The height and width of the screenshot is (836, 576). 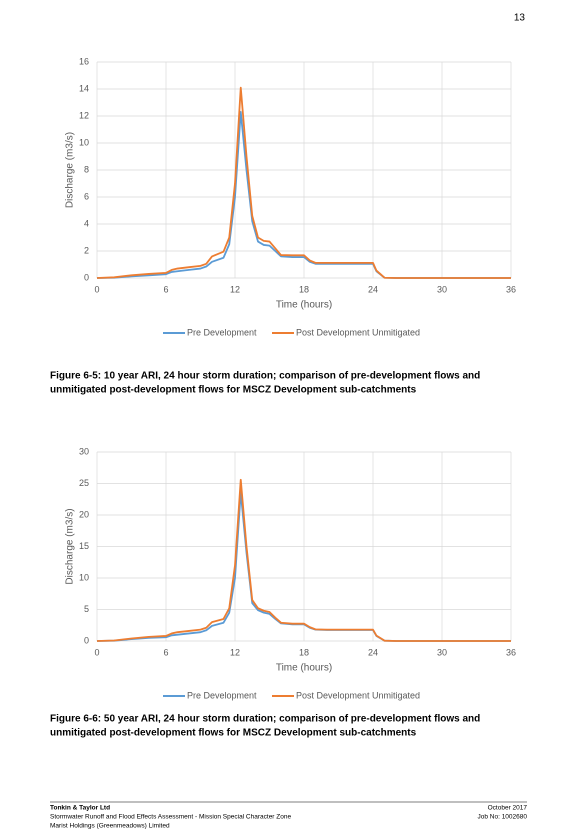 I want to click on y-tick-label: 6, so click(x=86, y=196).